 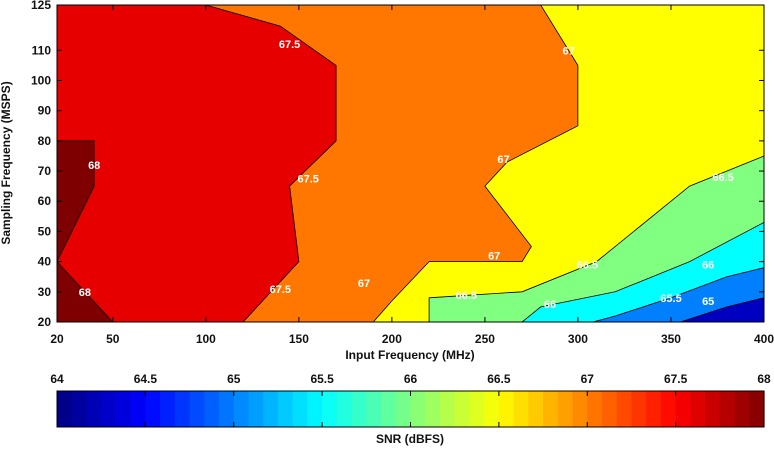 What do you see at coordinates (568, 51) in the screenshot?
I see `contour-label-3: 67` at bounding box center [568, 51].